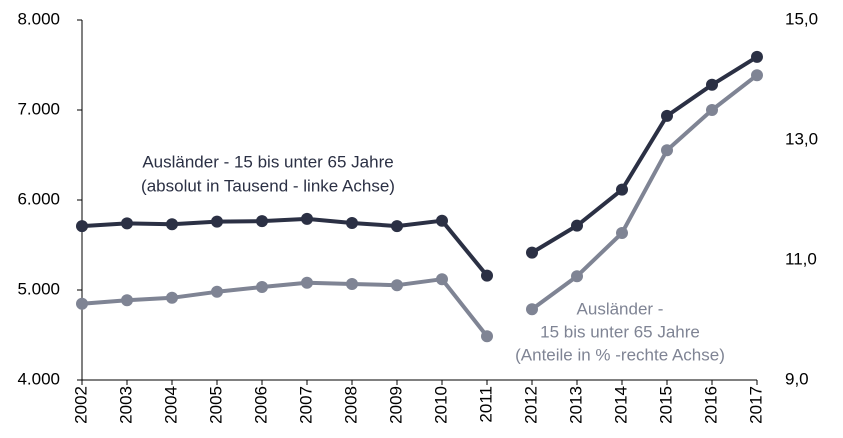 Image resolution: width=843 pixels, height=438 pixels. What do you see at coordinates (38, 288) in the screenshot?
I see `y-tick-label: 5.000` at bounding box center [38, 288].